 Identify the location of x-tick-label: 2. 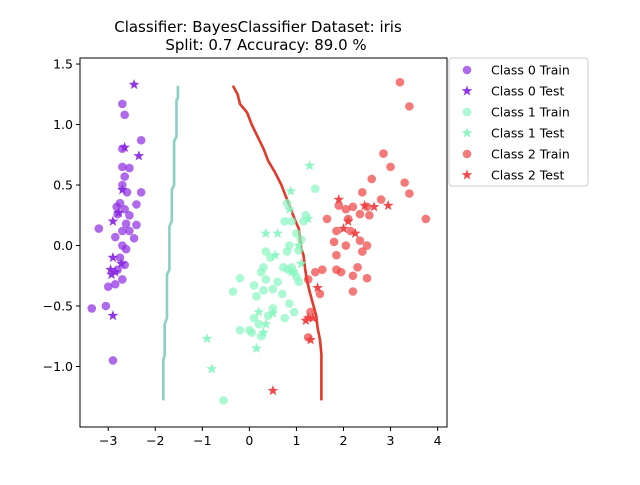
(344, 440).